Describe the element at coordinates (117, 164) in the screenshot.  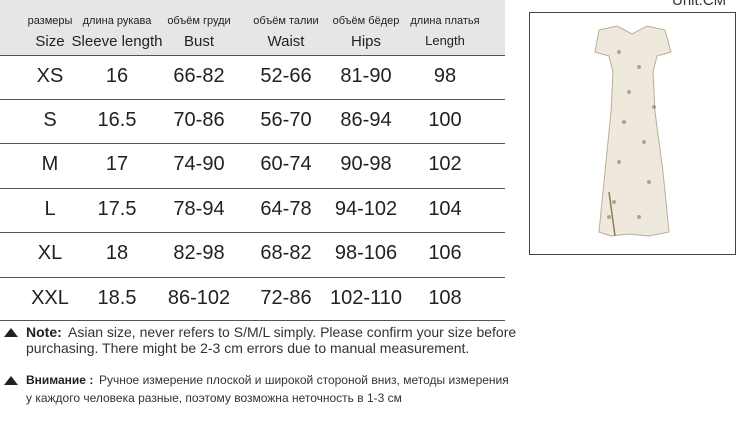
I see `table-cell: 17` at that location.